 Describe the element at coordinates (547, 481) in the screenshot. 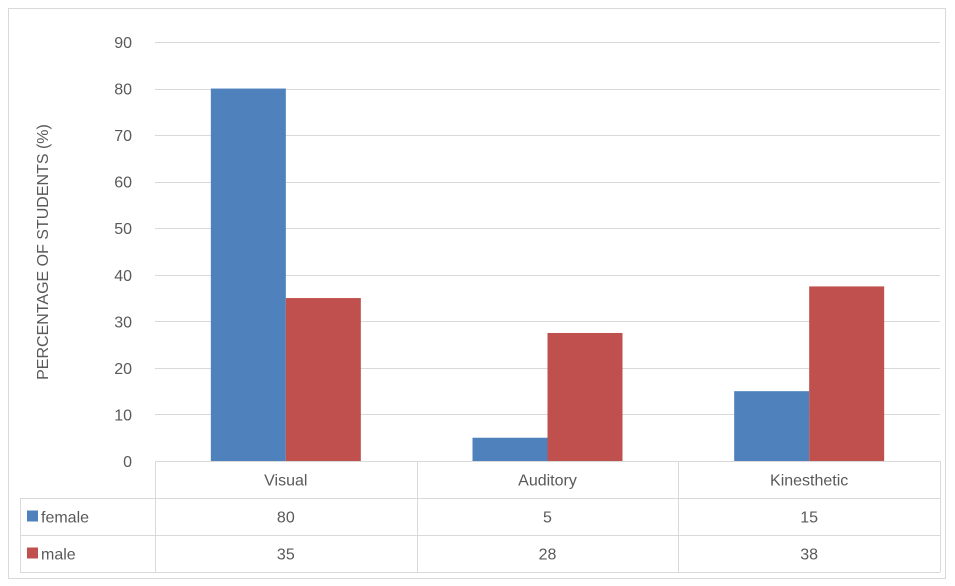

I see `x-category-label: Auditory` at that location.